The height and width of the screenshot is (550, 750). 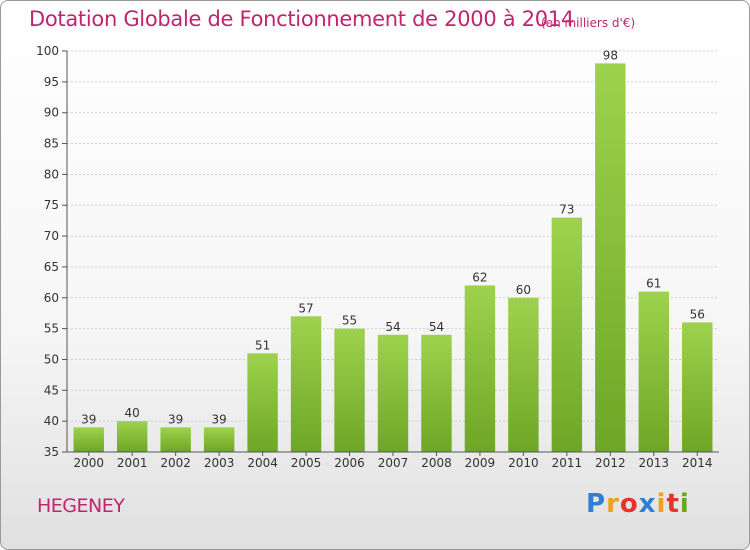 I want to click on x-tick-label-2002: 2002, so click(x=175, y=463).